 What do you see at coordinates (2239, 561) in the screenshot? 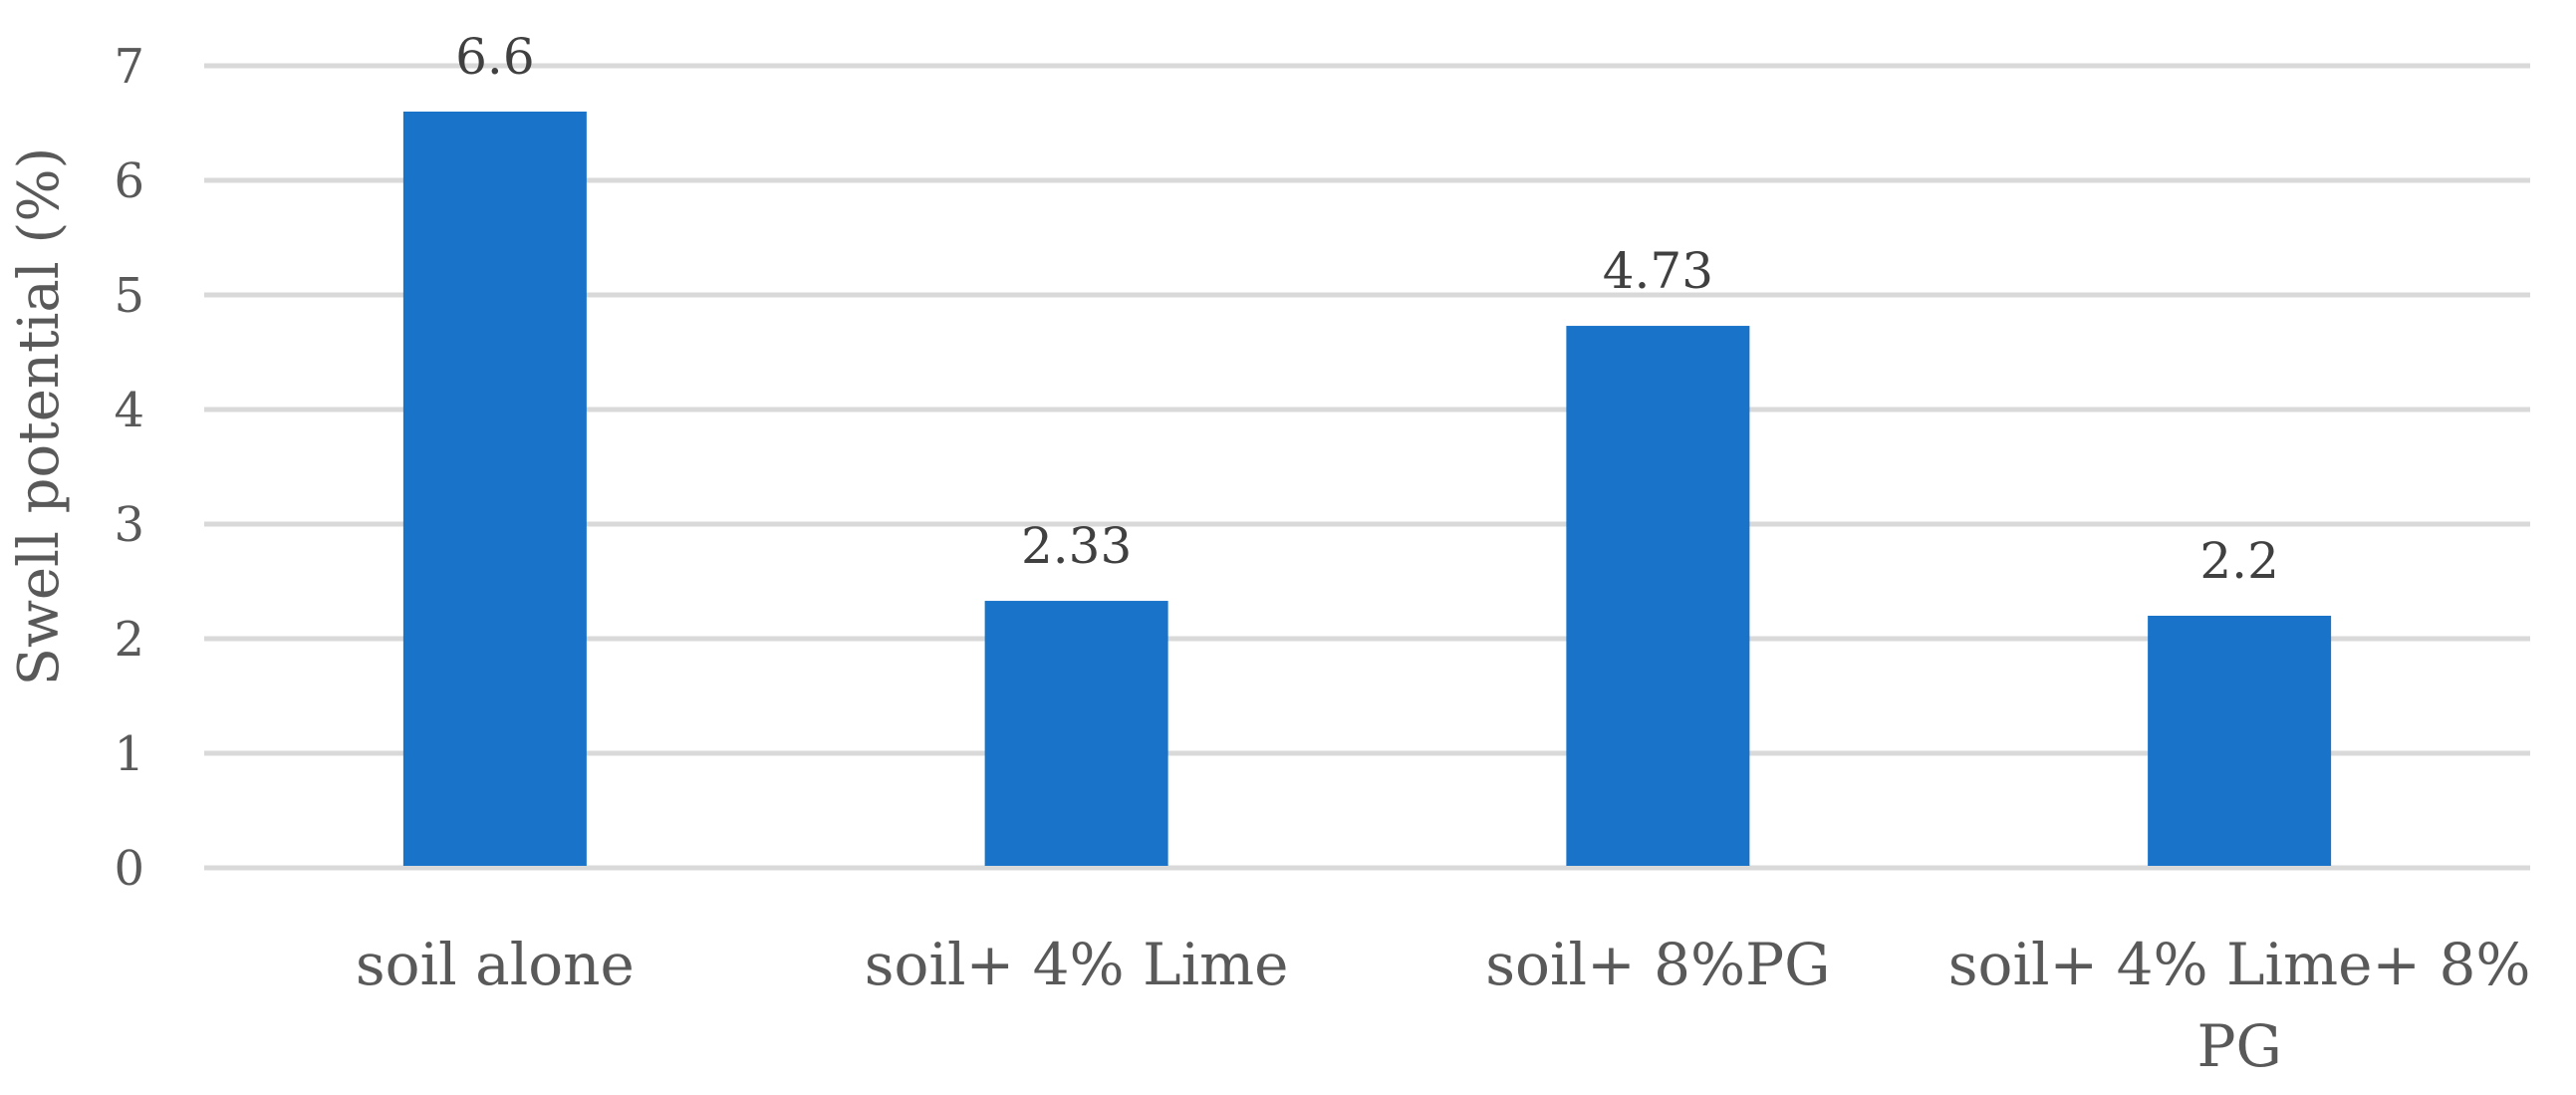
I see `data-label-4: 2.2` at bounding box center [2239, 561].